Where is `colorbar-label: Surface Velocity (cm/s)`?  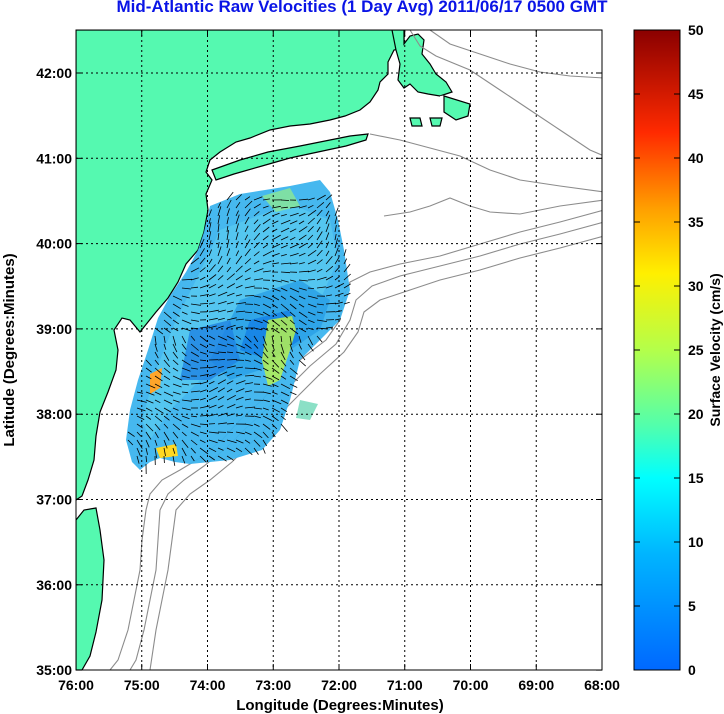
colorbar-label: Surface Velocity (cm/s) is located at coordinates (715, 349).